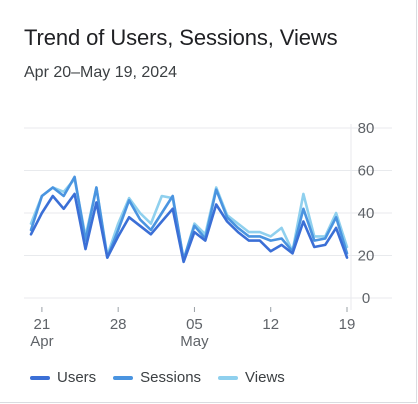  What do you see at coordinates (228, 377) in the screenshot?
I see `legend-swatch-views` at bounding box center [228, 377].